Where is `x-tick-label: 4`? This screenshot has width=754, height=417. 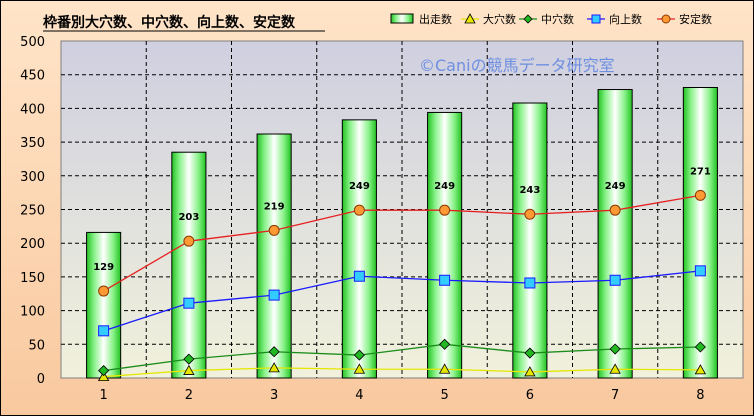 x-tick-label: 4 is located at coordinates (359, 395).